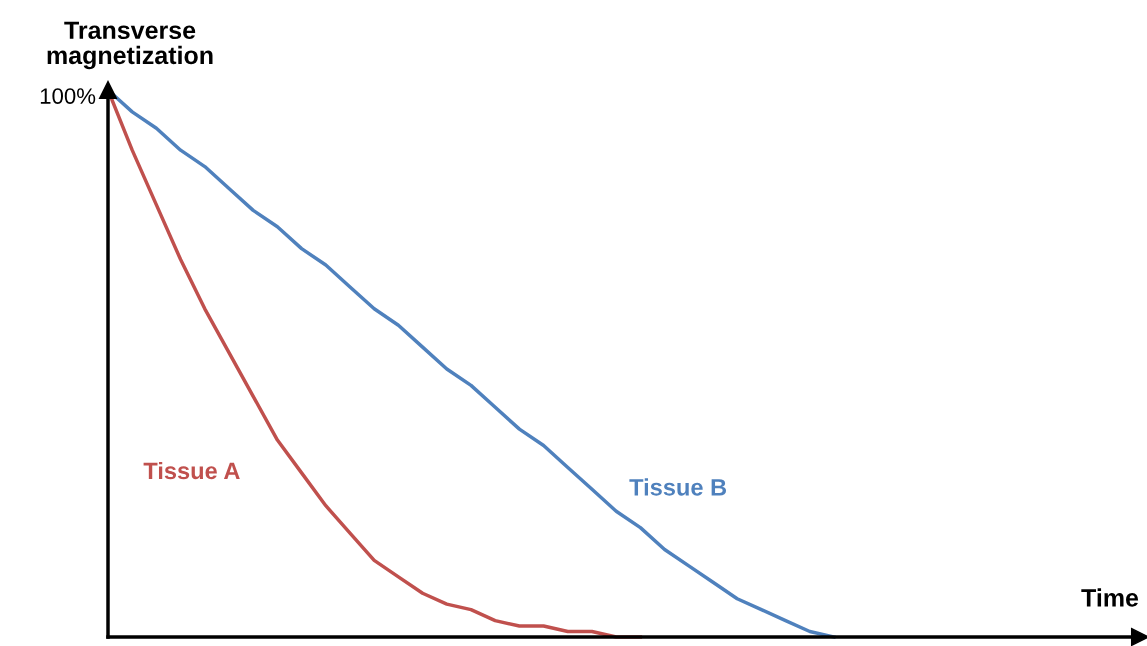 This screenshot has width=1147, height=646. What do you see at coordinates (68, 96) in the screenshot?
I see `text: 100%` at bounding box center [68, 96].